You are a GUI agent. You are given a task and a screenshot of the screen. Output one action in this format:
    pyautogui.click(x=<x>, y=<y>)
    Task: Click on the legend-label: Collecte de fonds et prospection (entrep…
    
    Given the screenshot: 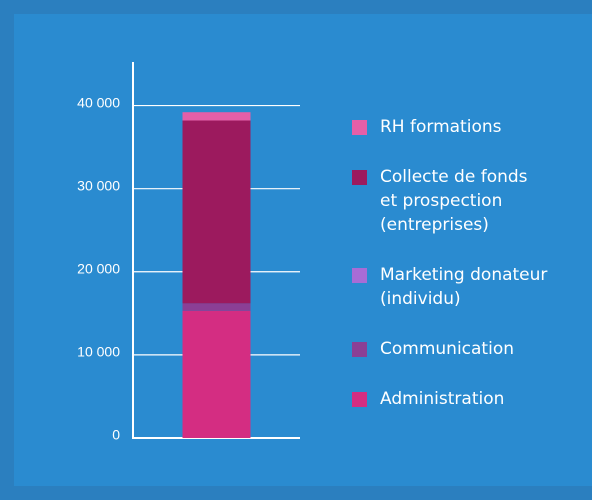 What is the action you would take?
    pyautogui.click(x=454, y=201)
    